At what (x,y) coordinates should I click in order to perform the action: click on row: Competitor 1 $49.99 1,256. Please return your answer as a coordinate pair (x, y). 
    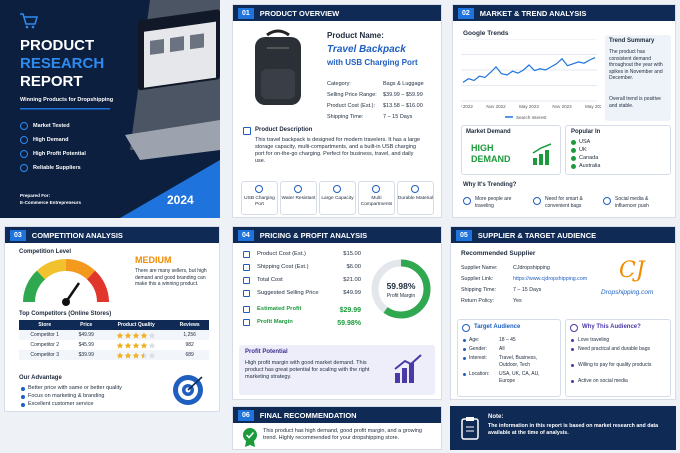
    Looking at the image, I should click on (114, 335).